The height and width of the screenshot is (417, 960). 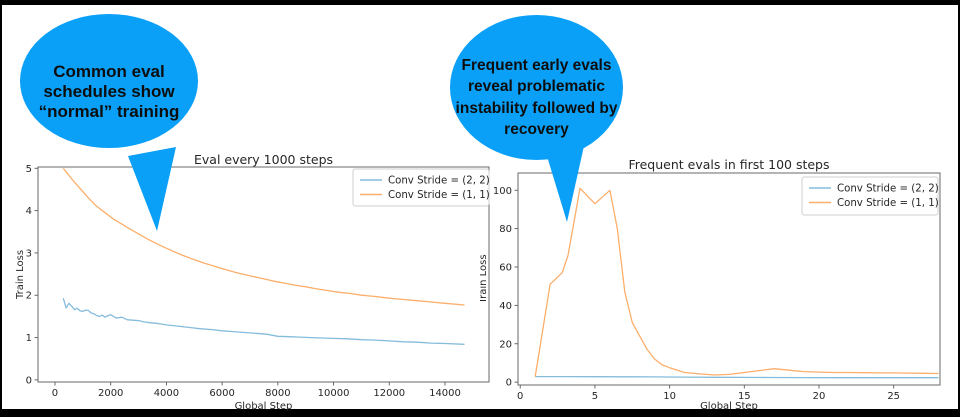 What do you see at coordinates (819, 396) in the screenshot?
I see `x-tick-label: 20` at bounding box center [819, 396].